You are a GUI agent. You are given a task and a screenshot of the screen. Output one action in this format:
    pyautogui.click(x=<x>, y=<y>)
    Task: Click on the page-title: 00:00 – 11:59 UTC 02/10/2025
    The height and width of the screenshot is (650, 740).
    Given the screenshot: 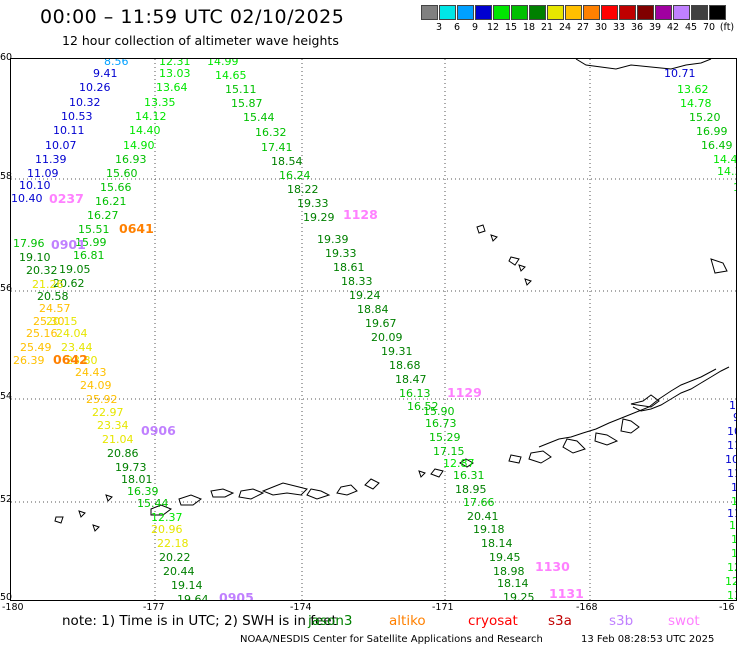 What is the action you would take?
    pyautogui.click(x=192, y=17)
    